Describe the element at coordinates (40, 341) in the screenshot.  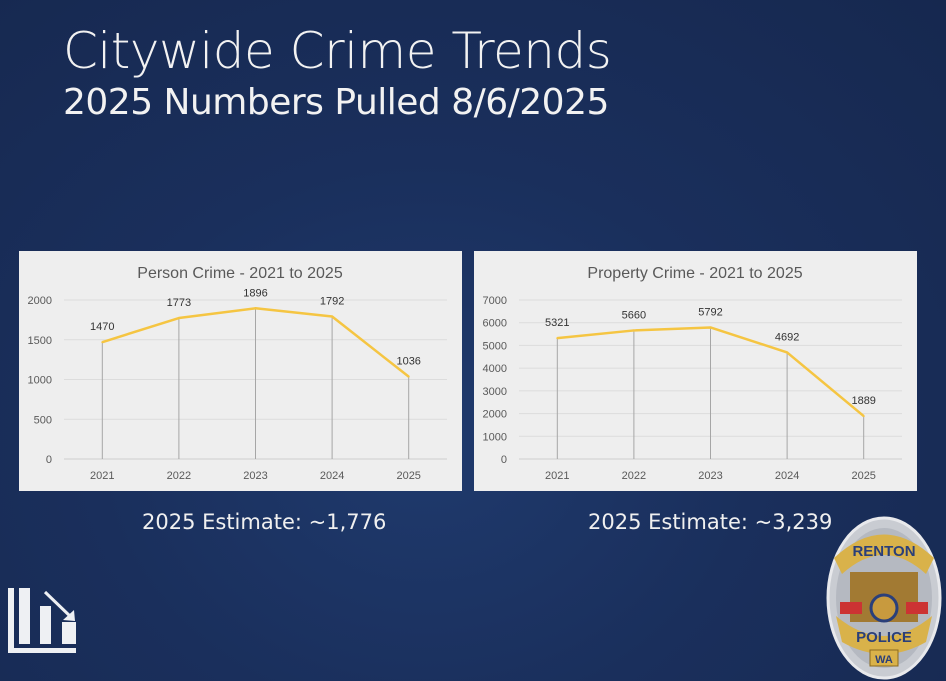
I see `y-tick-label: 1500` at that location.